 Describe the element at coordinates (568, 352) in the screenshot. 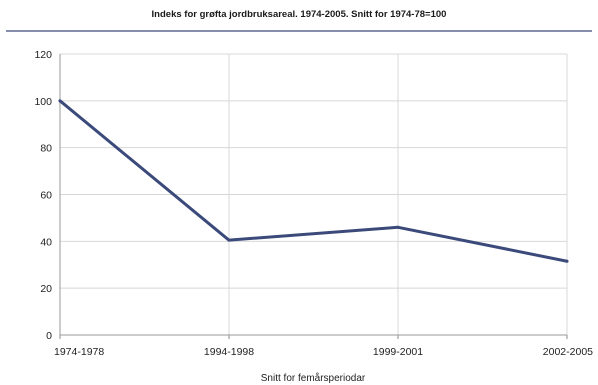

I see `x-tick-label: 2002-2005` at that location.